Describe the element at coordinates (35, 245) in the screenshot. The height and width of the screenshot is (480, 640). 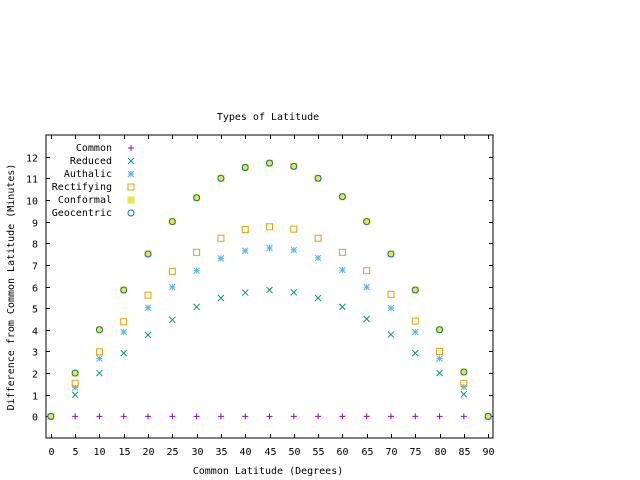
I see `y-tick-label: 8` at that location.